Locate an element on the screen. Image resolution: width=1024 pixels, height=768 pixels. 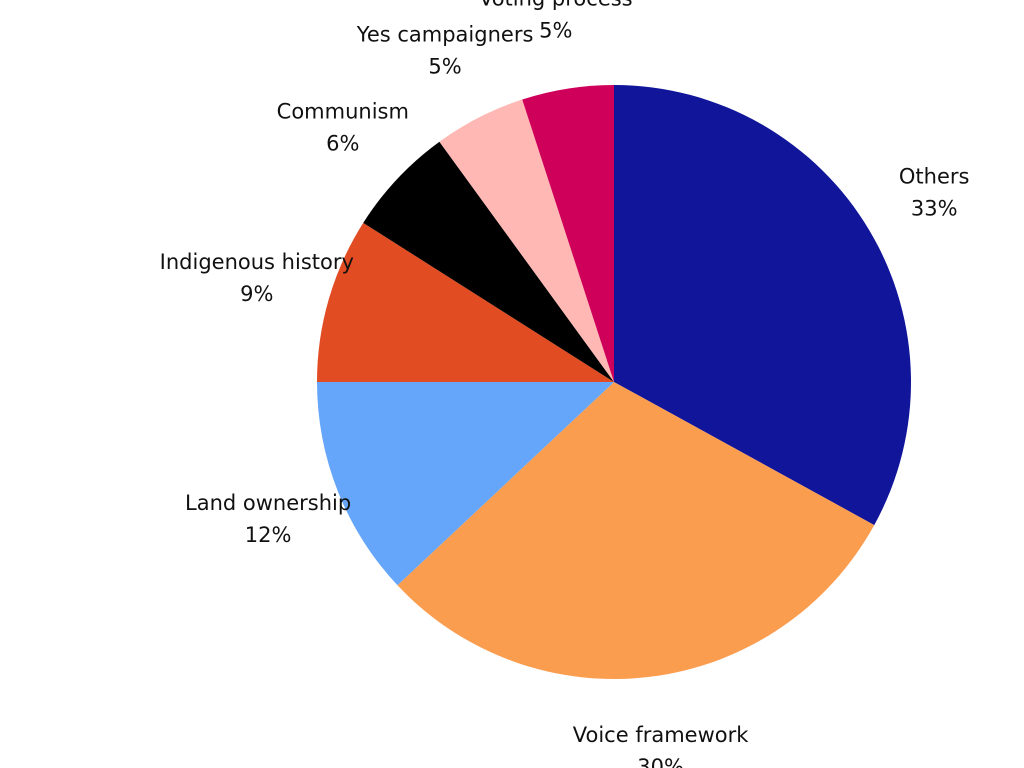
pie-slice-indigenous-history is located at coordinates (465, 302).